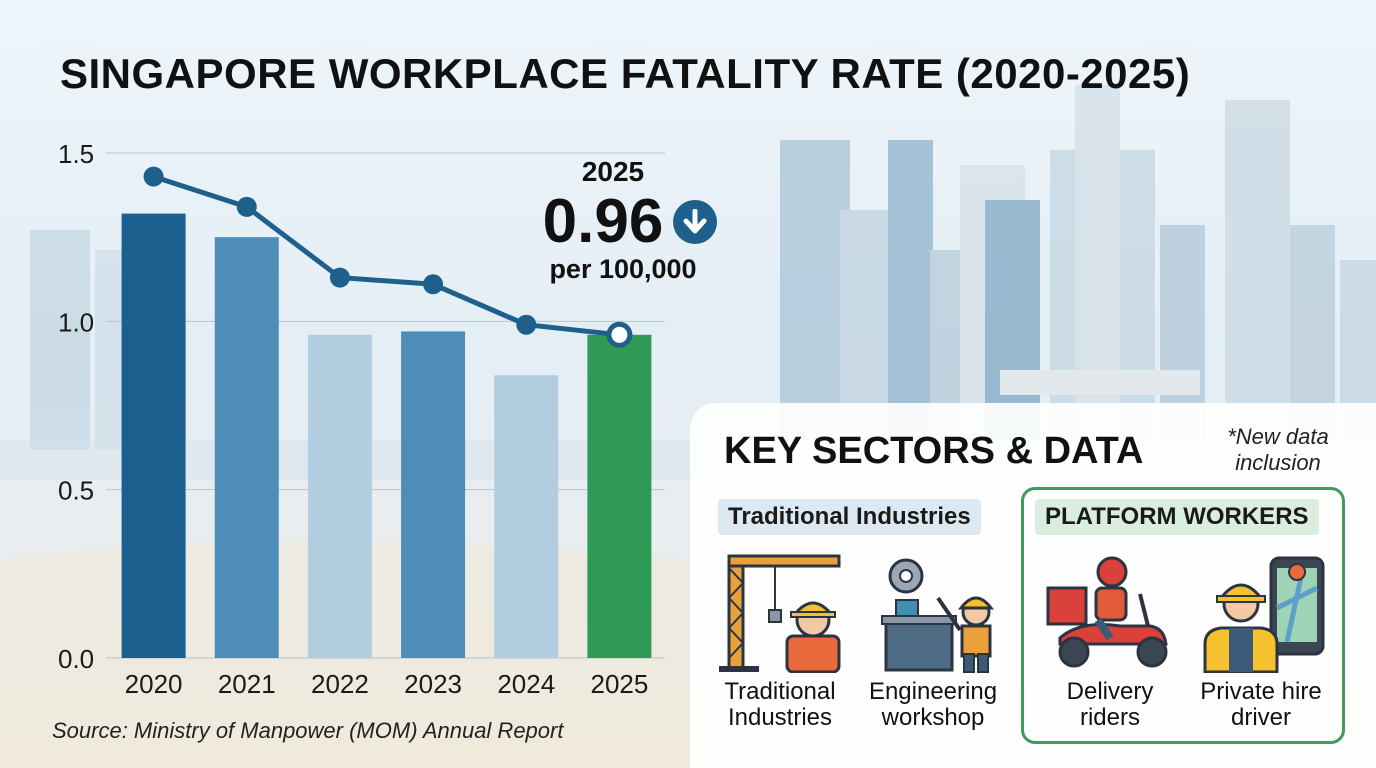 The width and height of the screenshot is (1376, 768). Describe the element at coordinates (246, 447) in the screenshot. I see `bar-2021` at that location.